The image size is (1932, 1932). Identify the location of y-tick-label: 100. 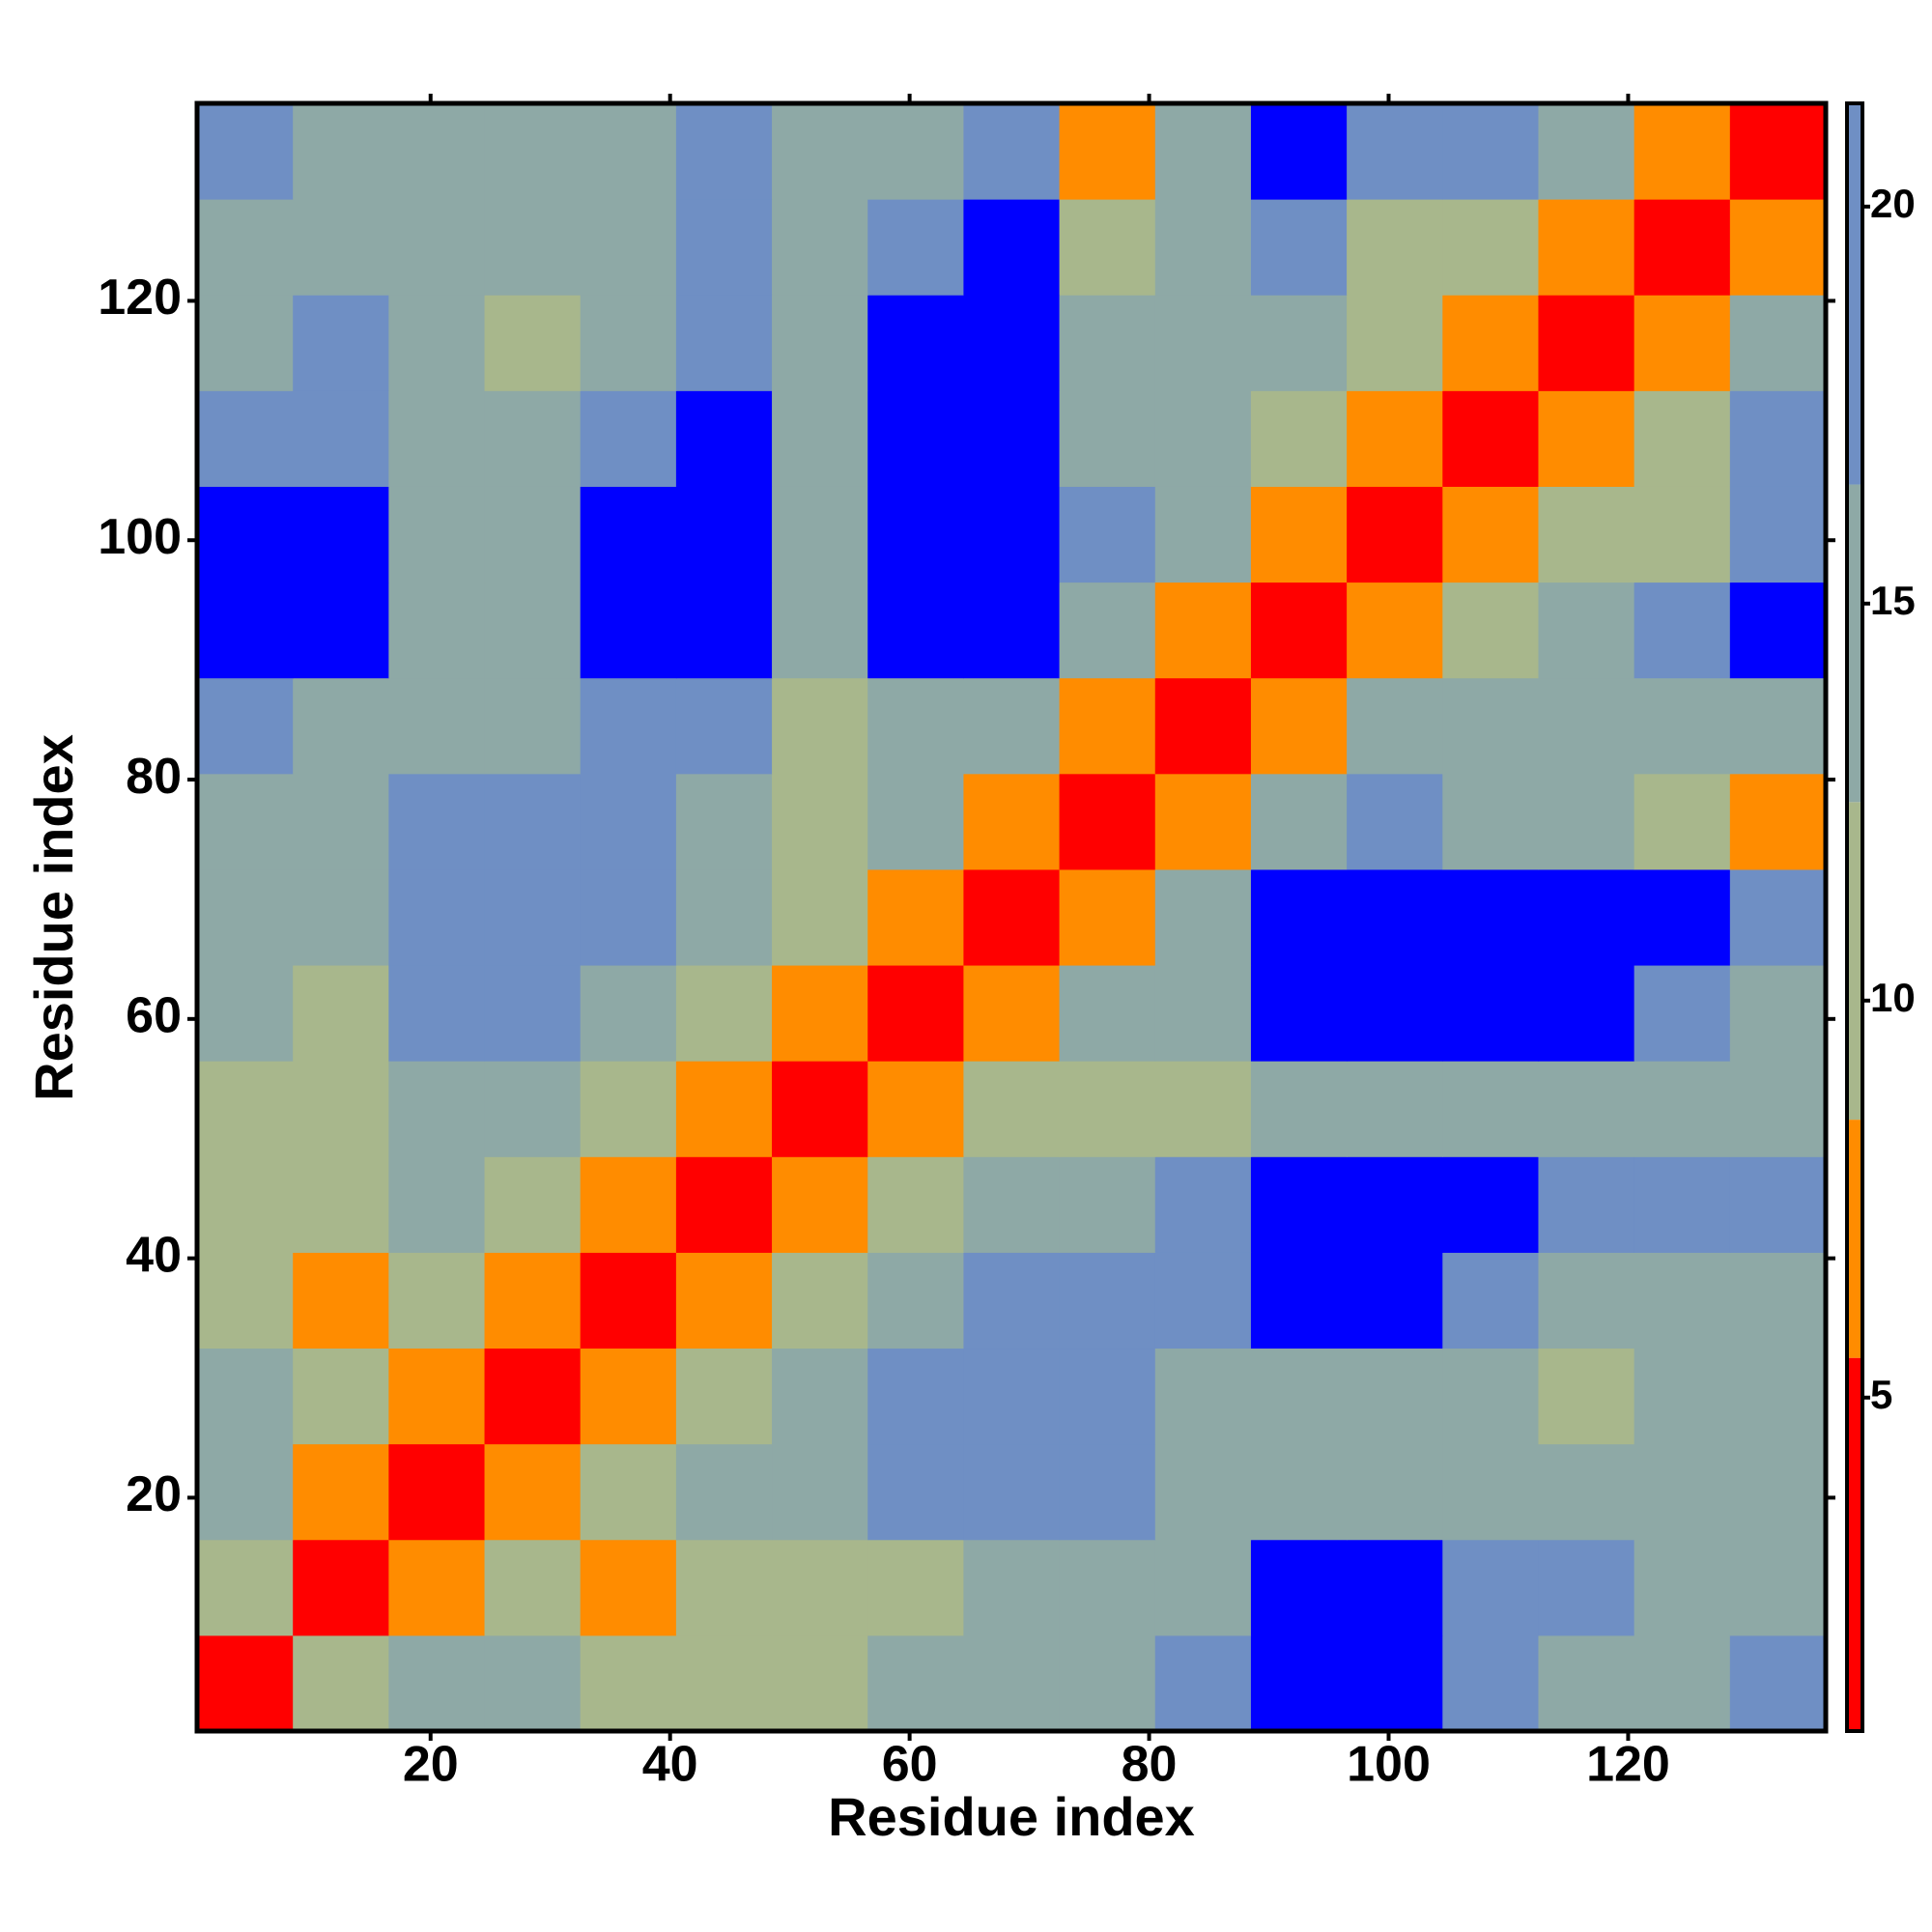
(140, 537).